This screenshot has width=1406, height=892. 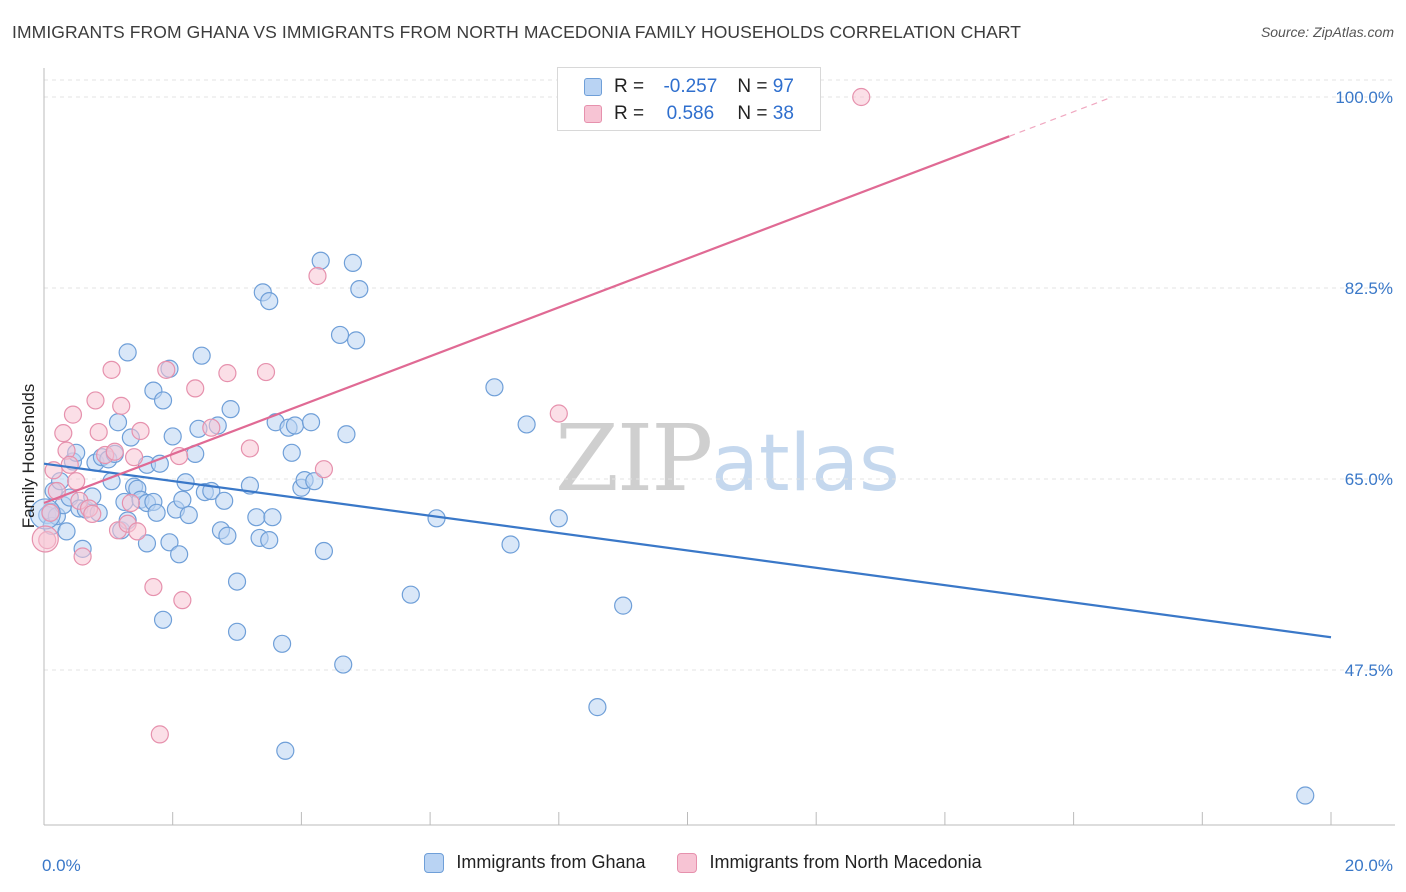 I want to click on series-legend-ghana-swatch, so click(x=434, y=862).